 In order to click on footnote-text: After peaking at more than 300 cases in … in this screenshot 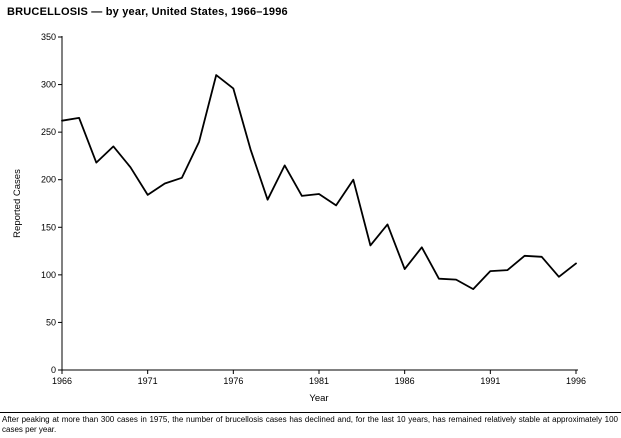, I will do `click(310, 424)`.